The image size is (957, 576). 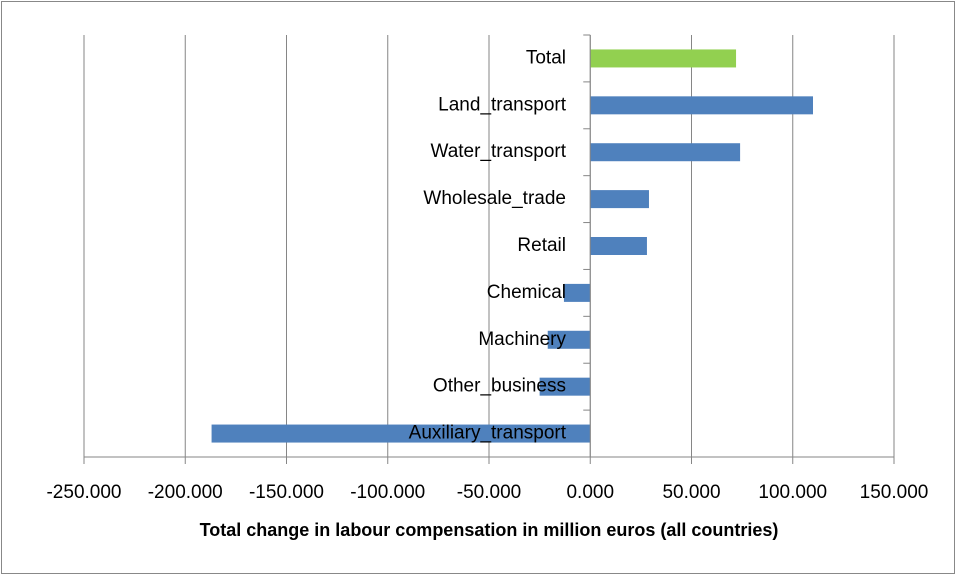 What do you see at coordinates (494, 198) in the screenshot?
I see `y-tick-label: Wholesale_trade` at bounding box center [494, 198].